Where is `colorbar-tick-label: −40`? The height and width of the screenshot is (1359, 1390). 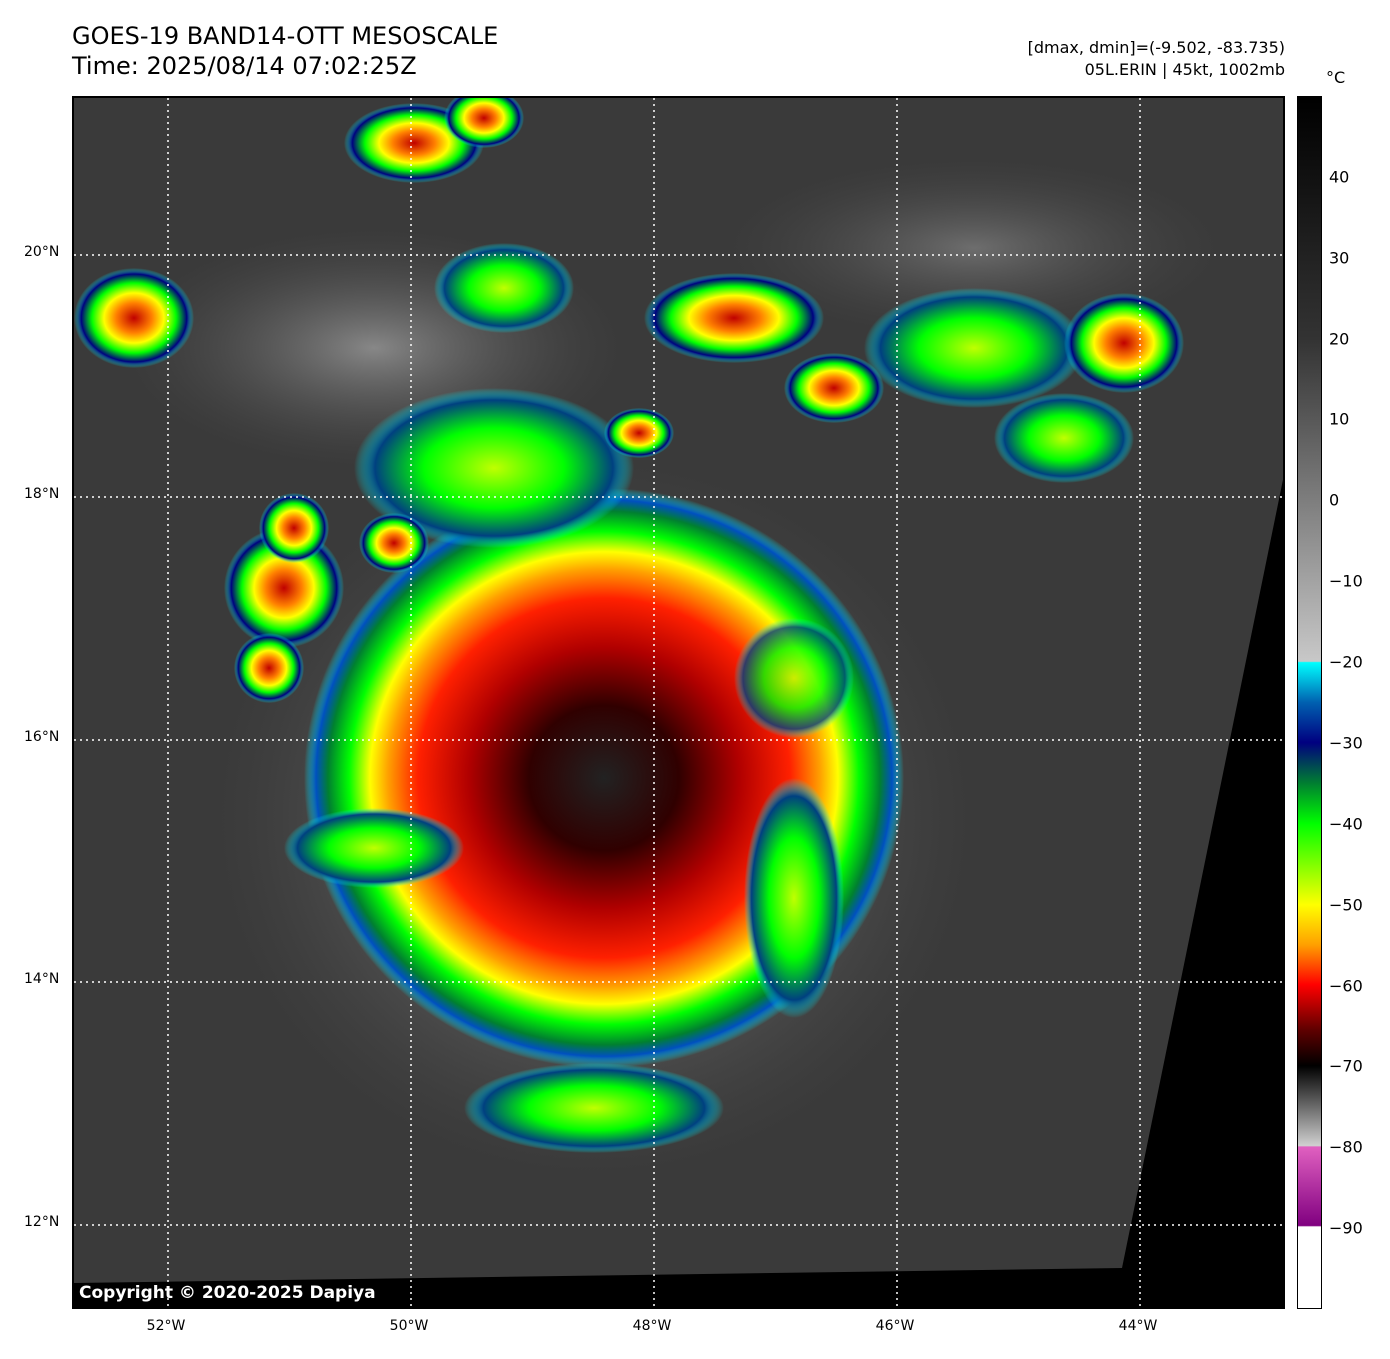 colorbar-tick-label: −40 is located at coordinates (1346, 824).